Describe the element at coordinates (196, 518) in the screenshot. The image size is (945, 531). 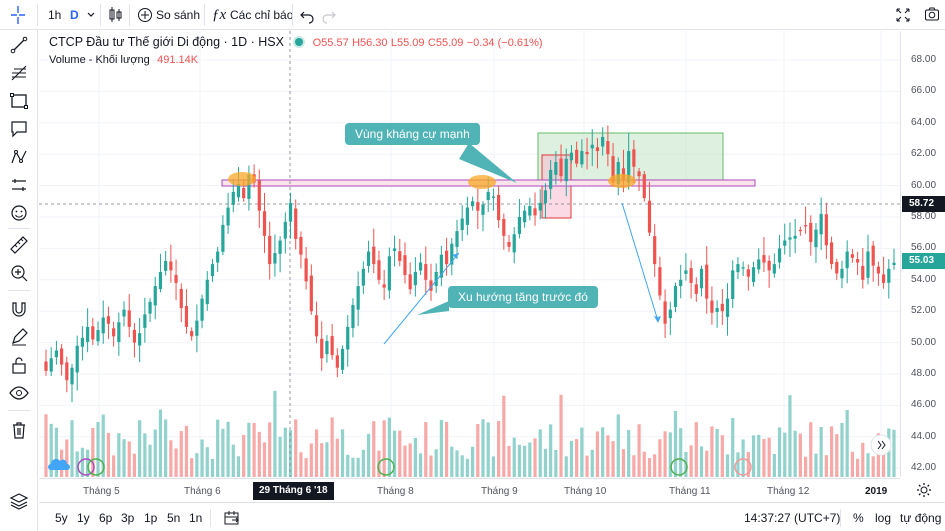
I see `range-1d: 1n` at that location.